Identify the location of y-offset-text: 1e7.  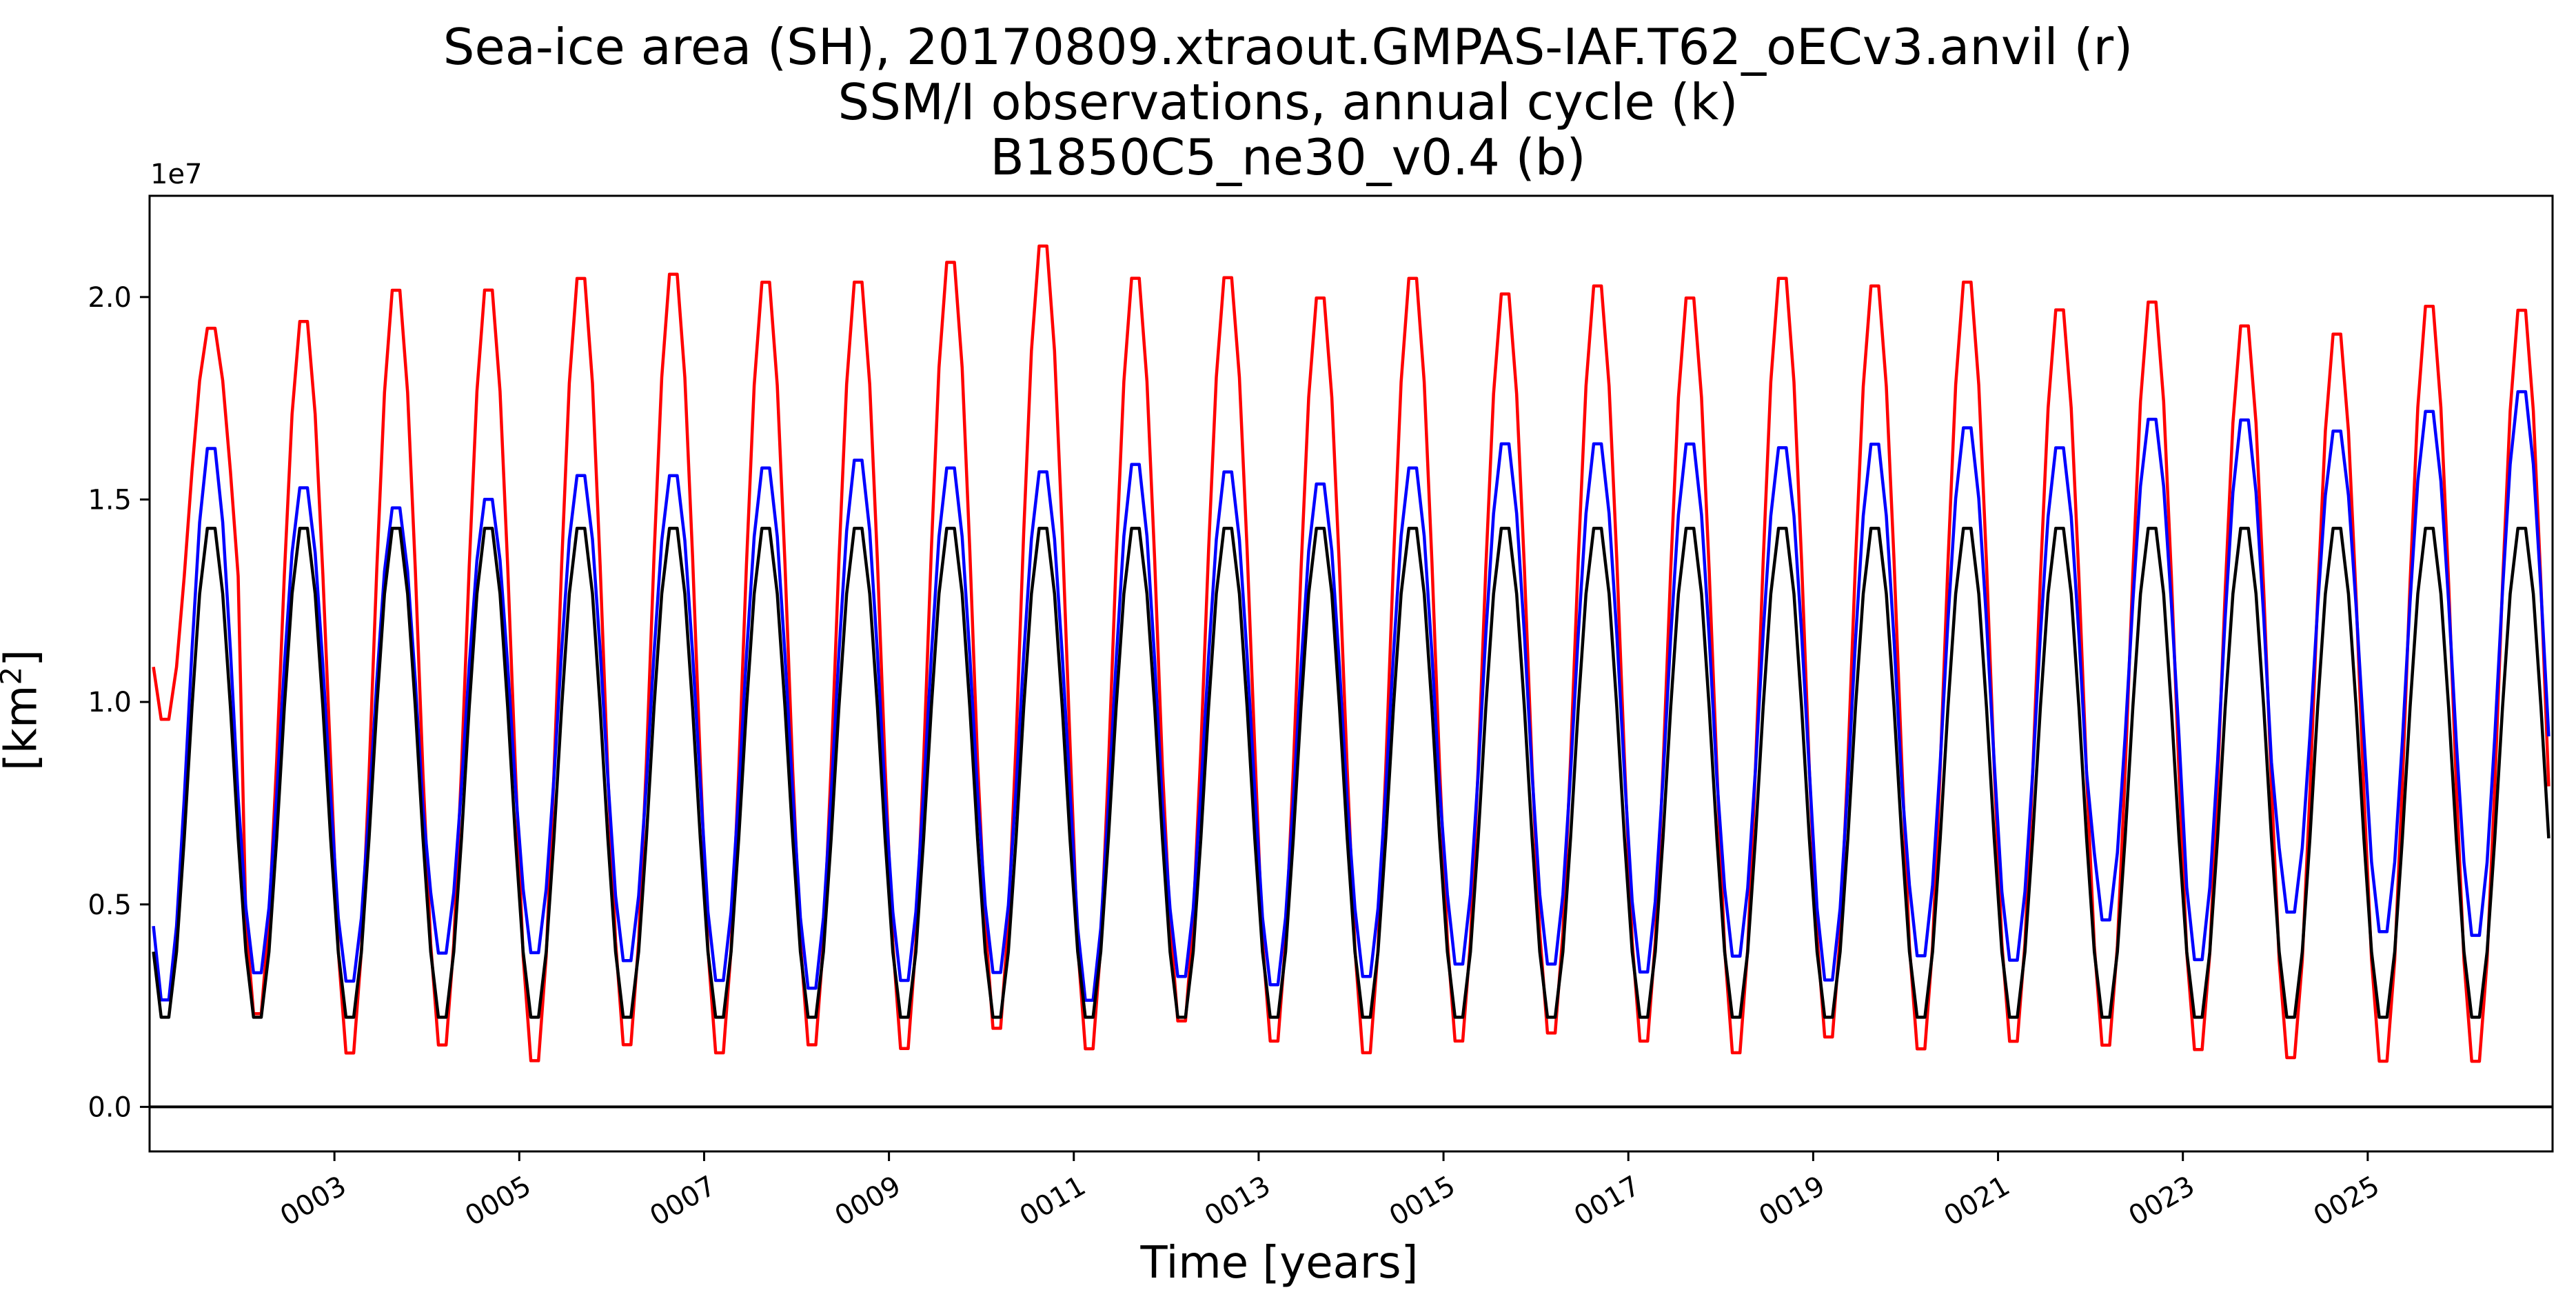
(176, 174).